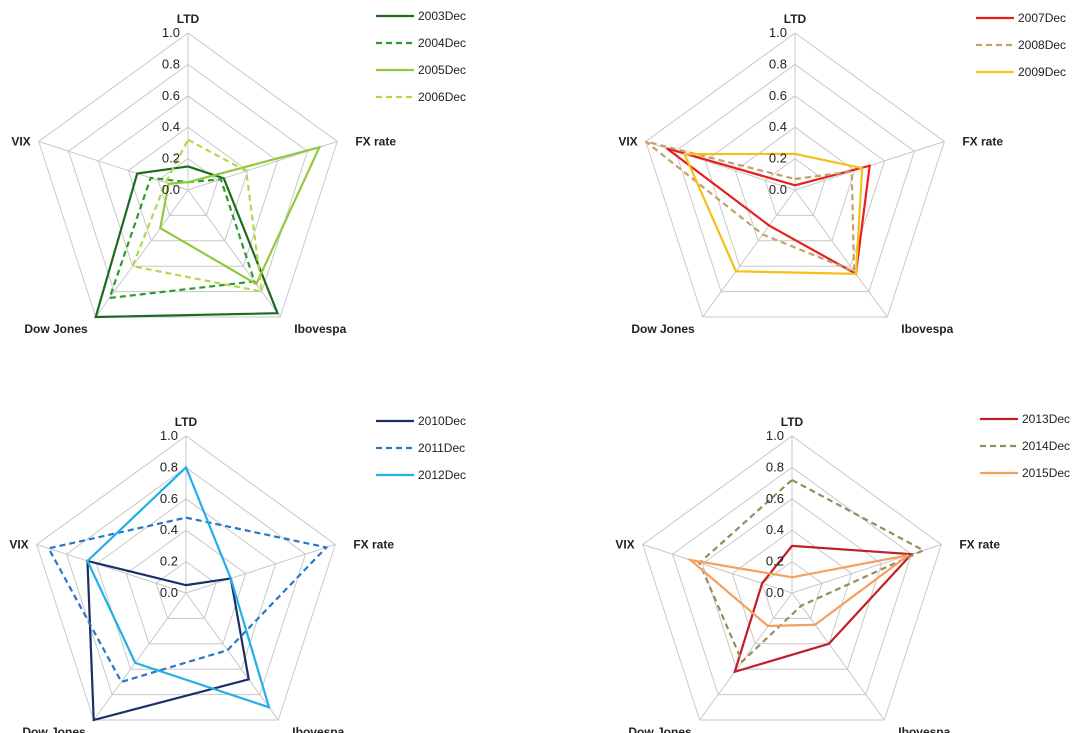  What do you see at coordinates (442, 475) in the screenshot?
I see `legend-label: 2012Dec` at bounding box center [442, 475].